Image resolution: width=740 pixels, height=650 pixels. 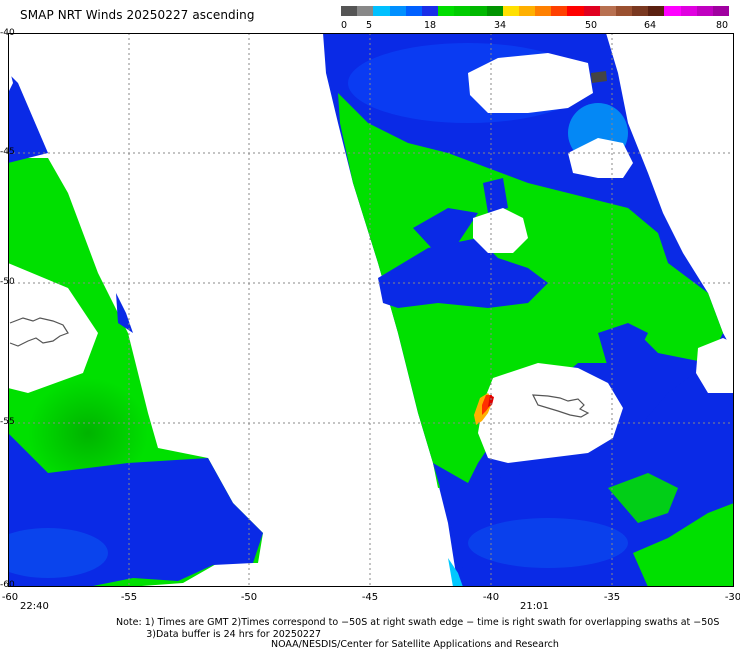 I want to click on map-title: SMAP NRT Winds 20250227 ascending, so click(x=137, y=15).